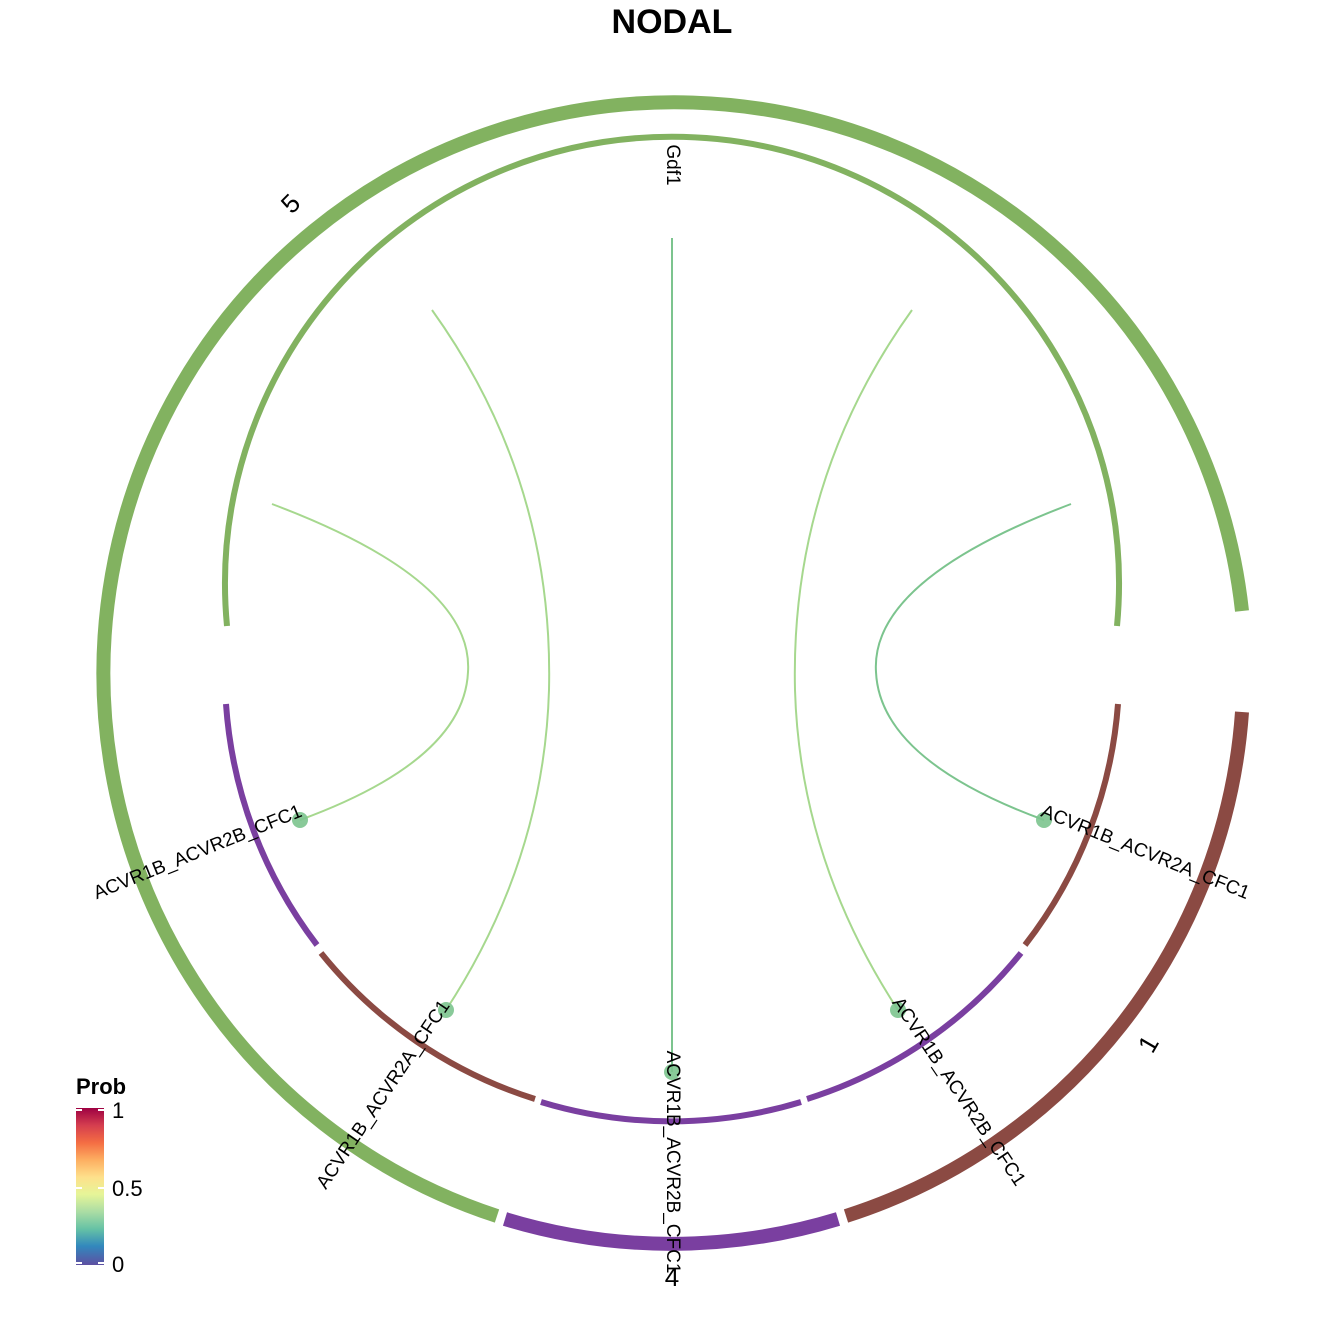 The width and height of the screenshot is (1344, 1344). What do you see at coordinates (300, 820) in the screenshot?
I see `link-end-rec-e` at bounding box center [300, 820].